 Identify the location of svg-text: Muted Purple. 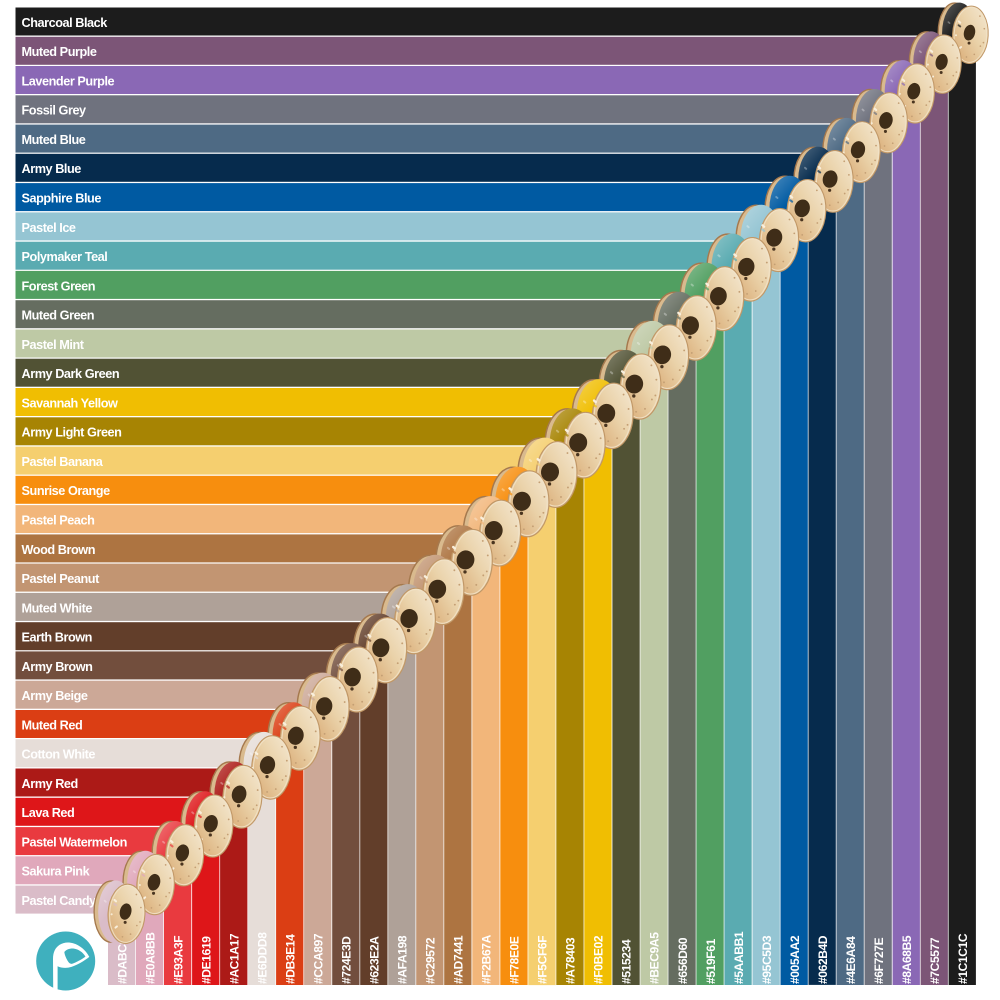
(59, 52).